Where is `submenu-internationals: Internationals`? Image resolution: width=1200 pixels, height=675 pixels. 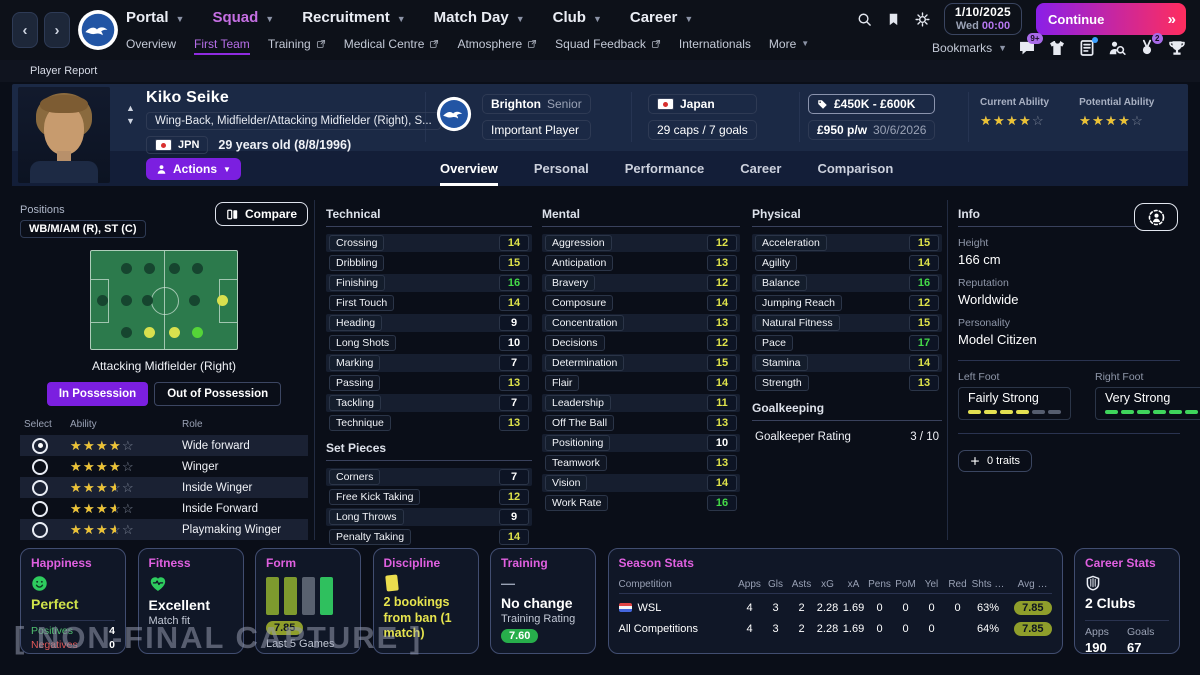
submenu-internationals: Internationals is located at coordinates (714, 43).